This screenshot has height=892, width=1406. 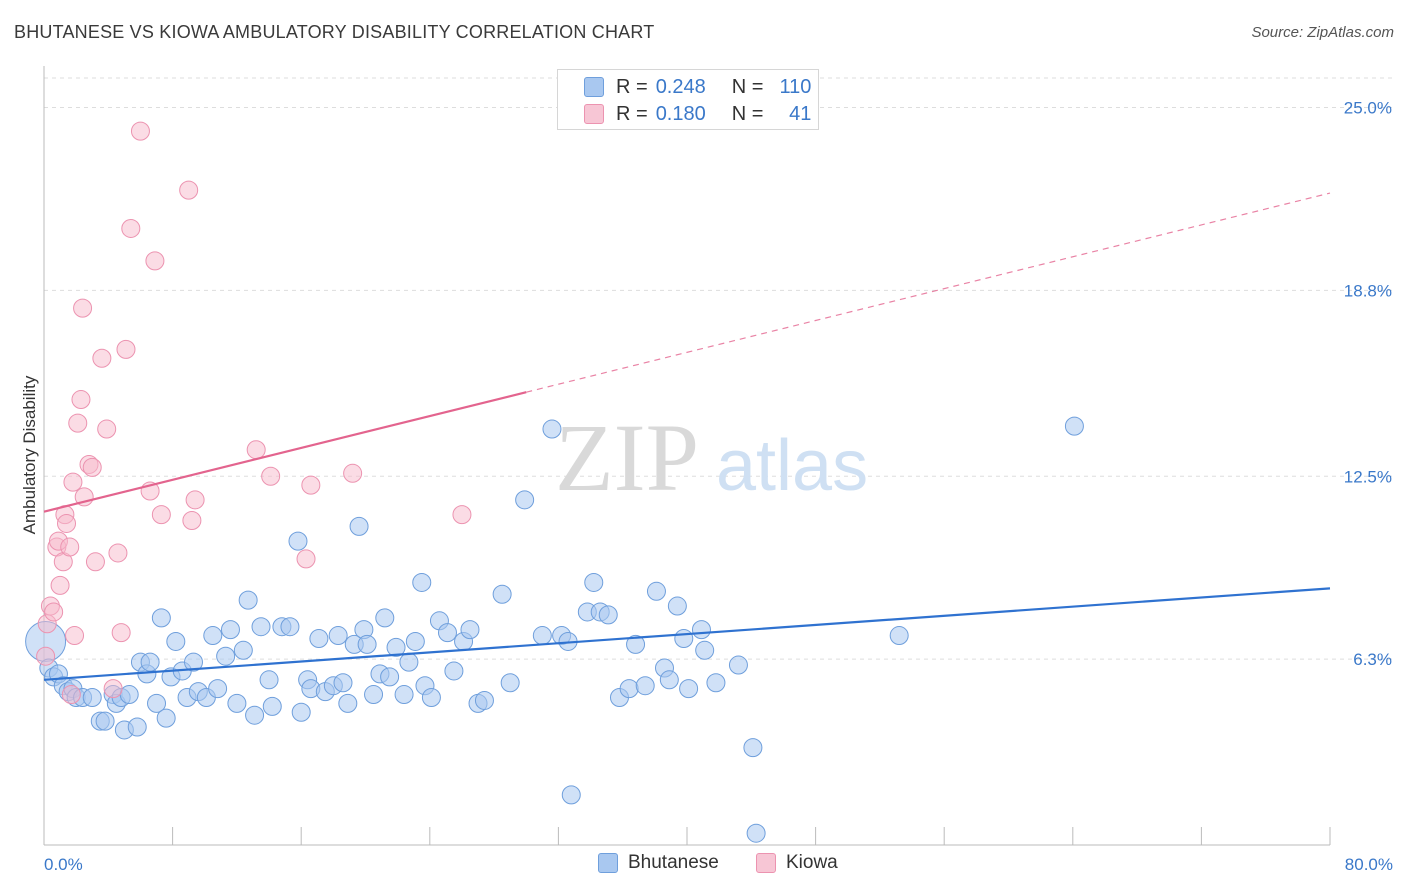 I want to click on bottom-legend-label: Kiowa, so click(x=812, y=862).